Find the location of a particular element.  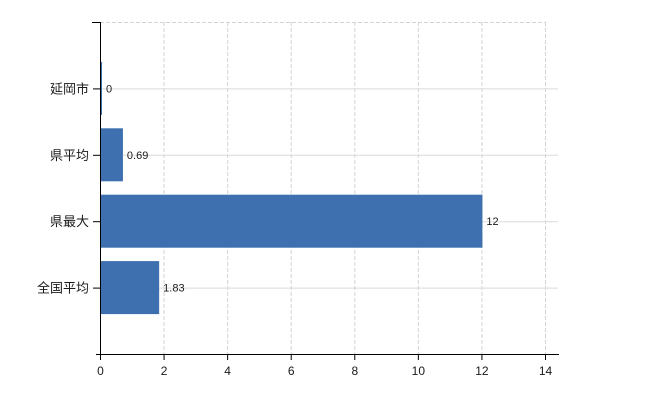

category-label: 全国平均 is located at coordinates (63, 288).